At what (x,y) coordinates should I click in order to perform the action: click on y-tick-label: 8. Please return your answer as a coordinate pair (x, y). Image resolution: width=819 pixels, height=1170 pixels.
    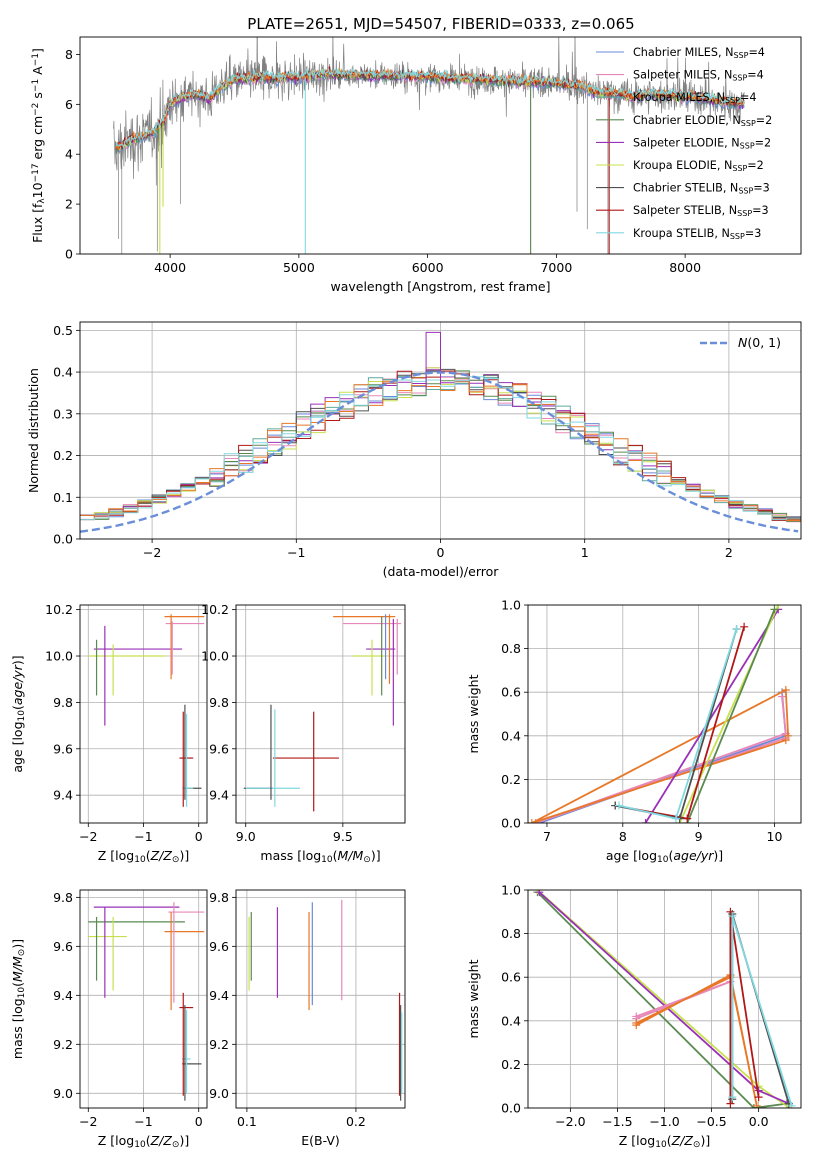
    Looking at the image, I should click on (69, 54).